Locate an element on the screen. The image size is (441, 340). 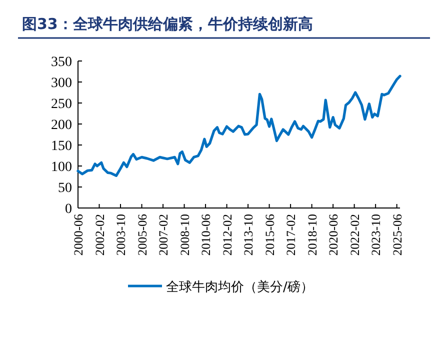
x-tick-label: 2022-02 is located at coordinates (355, 235).